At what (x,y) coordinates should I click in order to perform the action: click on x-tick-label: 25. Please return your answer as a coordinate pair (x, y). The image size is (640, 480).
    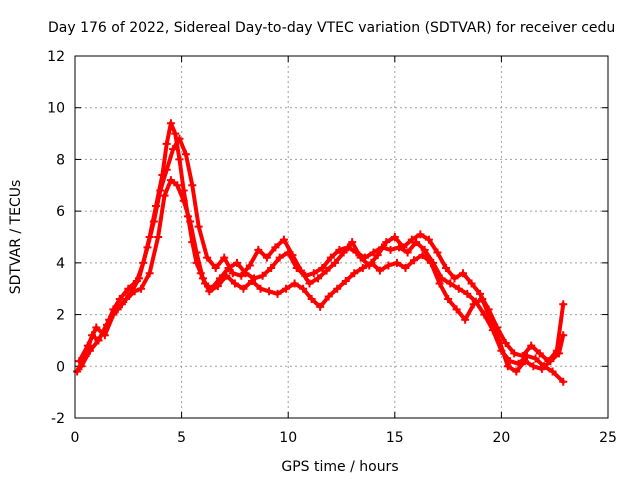
    Looking at the image, I should click on (608, 438).